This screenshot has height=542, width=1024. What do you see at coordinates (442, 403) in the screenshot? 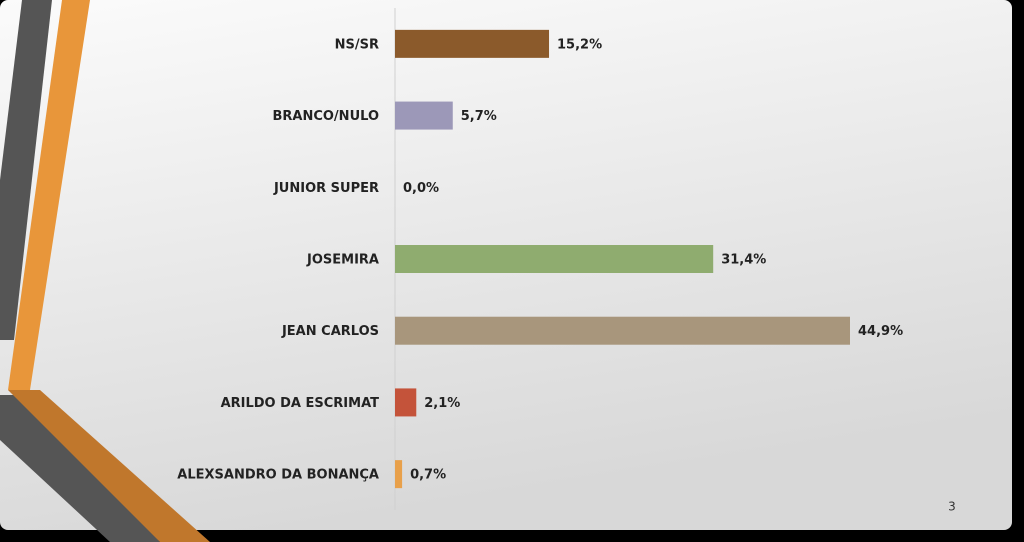
I see `value-label: 2,1%` at bounding box center [442, 403].